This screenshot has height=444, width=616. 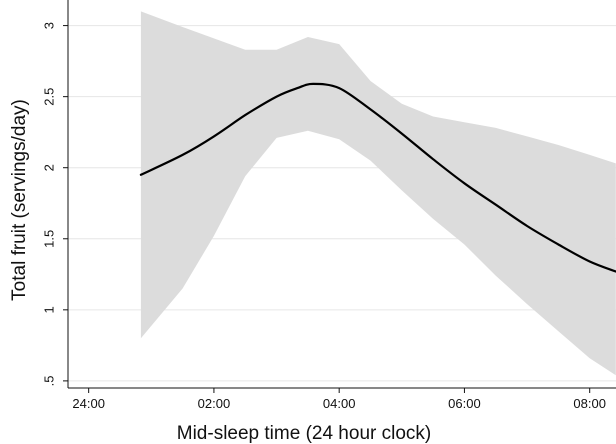 I want to click on y-tick-label: 3, so click(x=49, y=25).